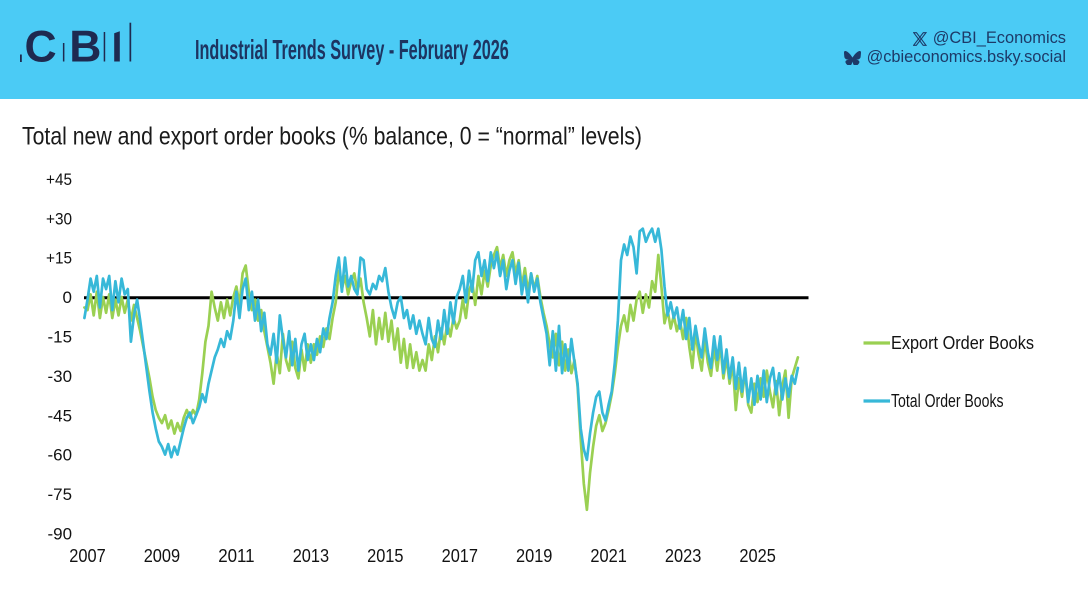 The width and height of the screenshot is (1088, 598). Describe the element at coordinates (85, 46) in the screenshot. I see `svg-text: B` at that location.